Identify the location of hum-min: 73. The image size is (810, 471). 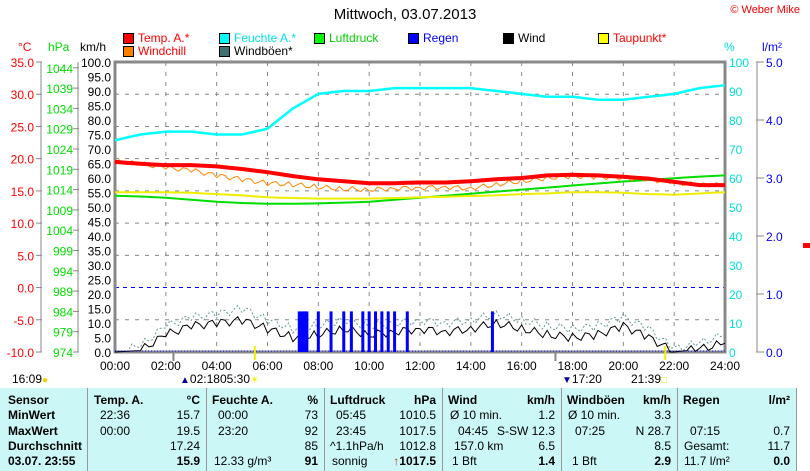
(311, 415).